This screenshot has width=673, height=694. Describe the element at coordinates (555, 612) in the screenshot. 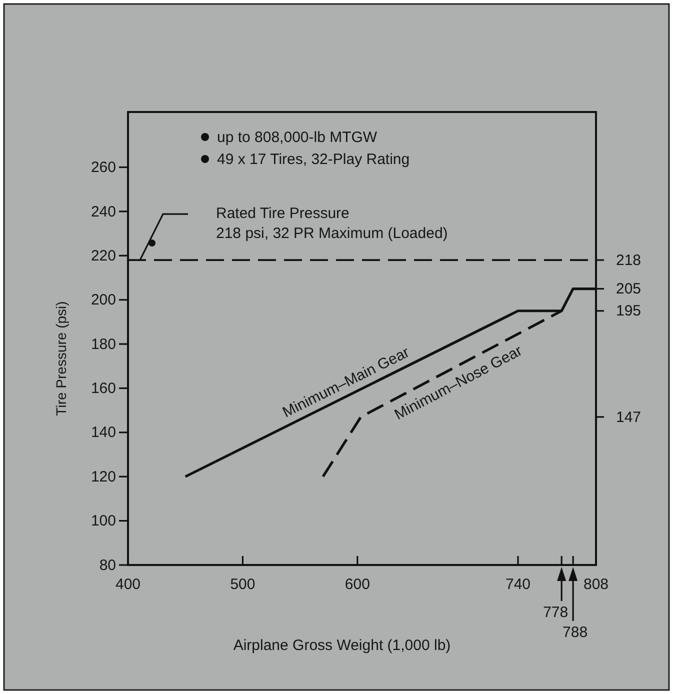

I see `text: 778` at that location.